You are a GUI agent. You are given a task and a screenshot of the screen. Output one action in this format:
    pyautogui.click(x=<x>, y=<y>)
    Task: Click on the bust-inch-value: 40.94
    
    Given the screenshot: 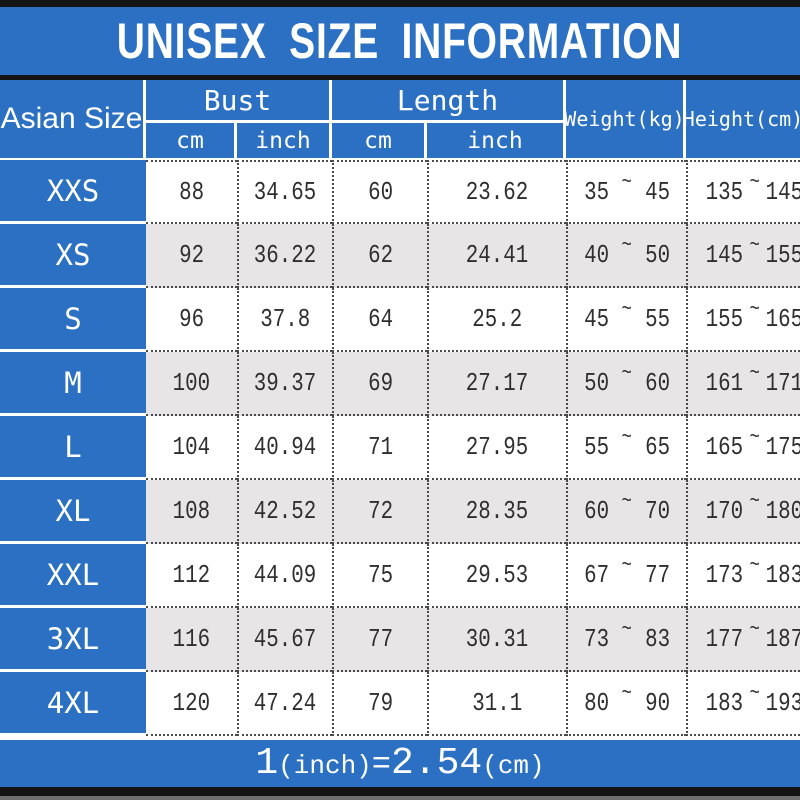 What is the action you would take?
    pyautogui.click(x=284, y=448)
    